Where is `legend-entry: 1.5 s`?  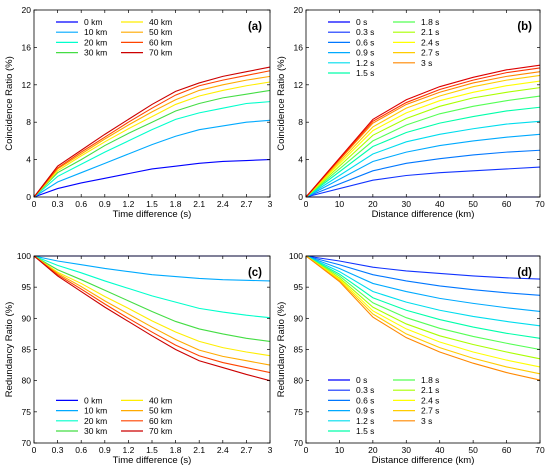
legend-entry: 1.5 s is located at coordinates (365, 73).